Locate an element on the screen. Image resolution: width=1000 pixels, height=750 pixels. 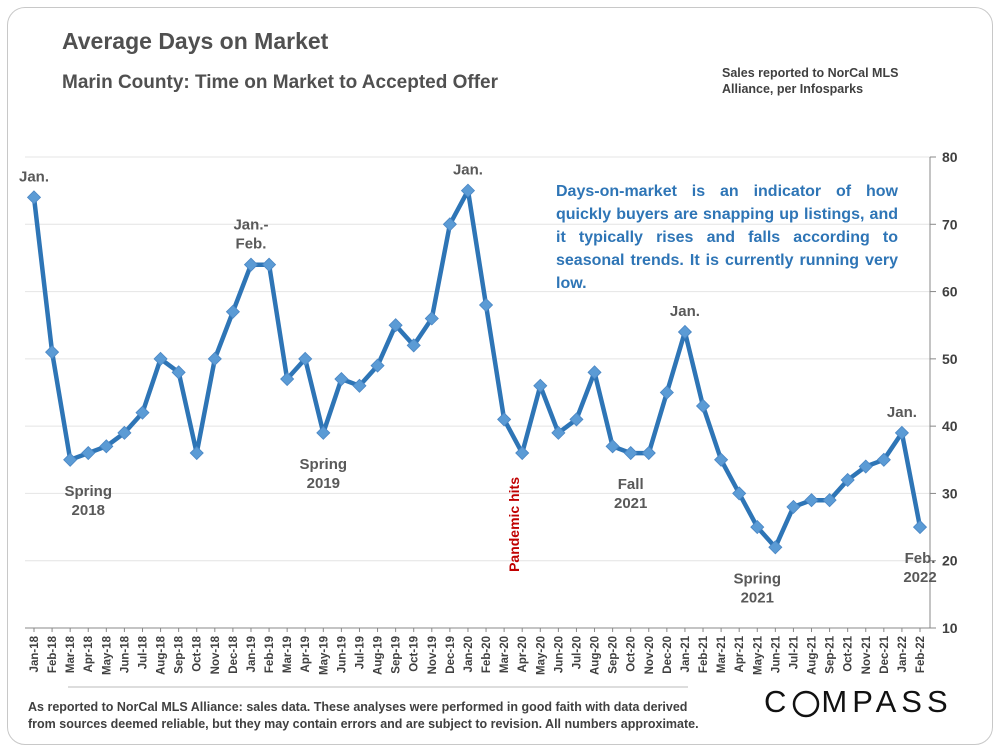
chart-title: Average Days on Market is located at coordinates (195, 41).